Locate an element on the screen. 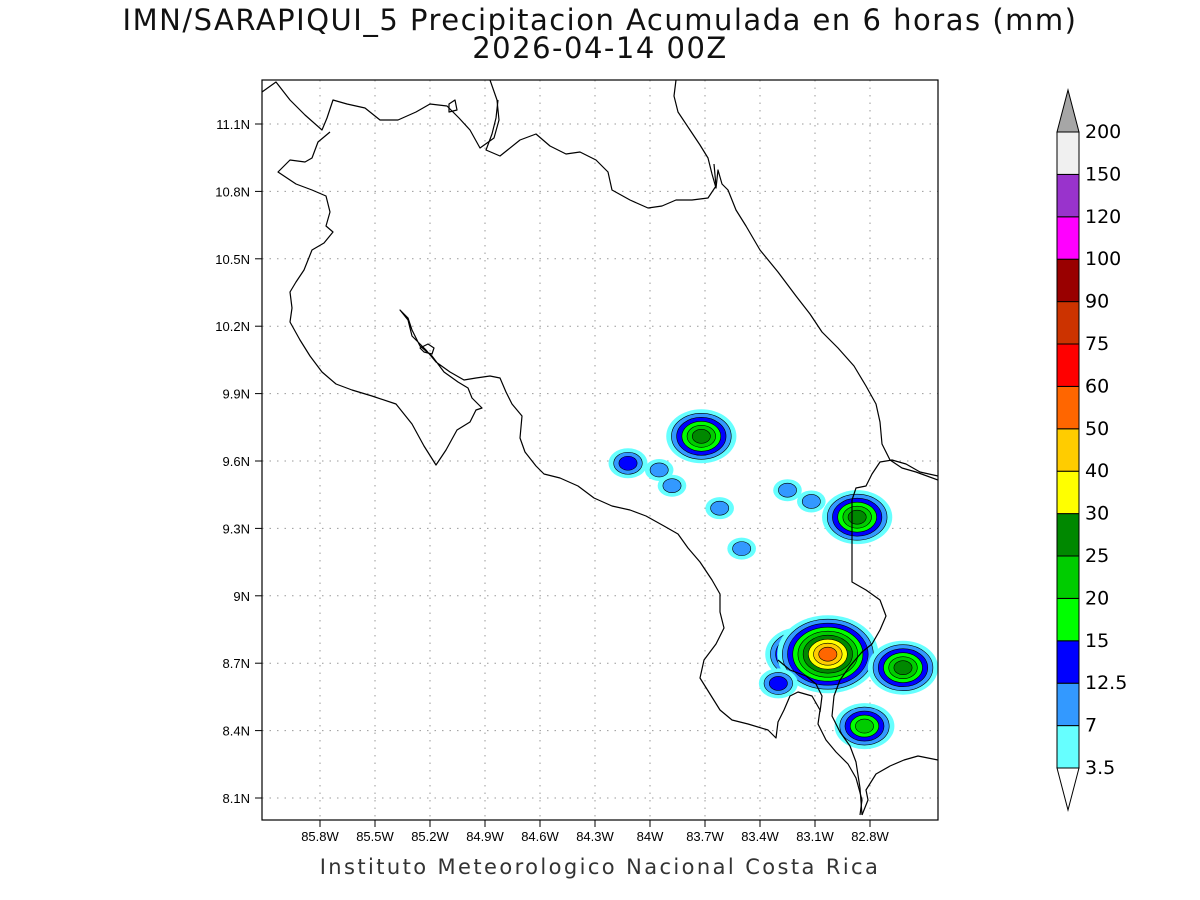 This screenshot has height=900, width=1200. colorbar-label: 90 is located at coordinates (1097, 302).